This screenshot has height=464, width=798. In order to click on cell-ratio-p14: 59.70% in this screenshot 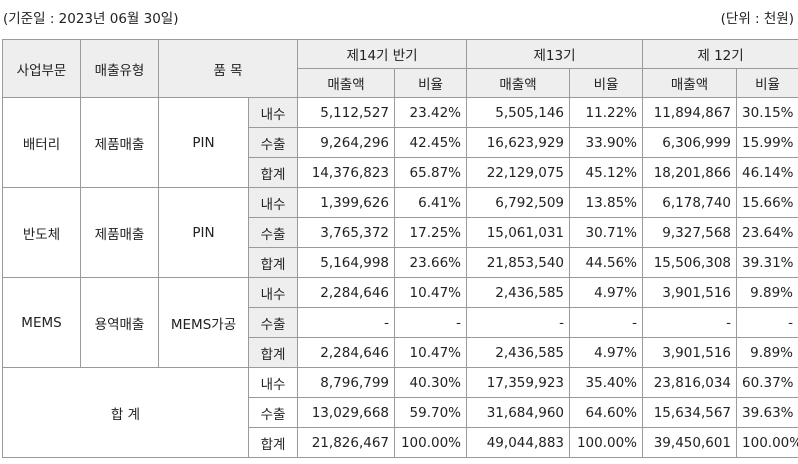, I will do `click(431, 412)`.